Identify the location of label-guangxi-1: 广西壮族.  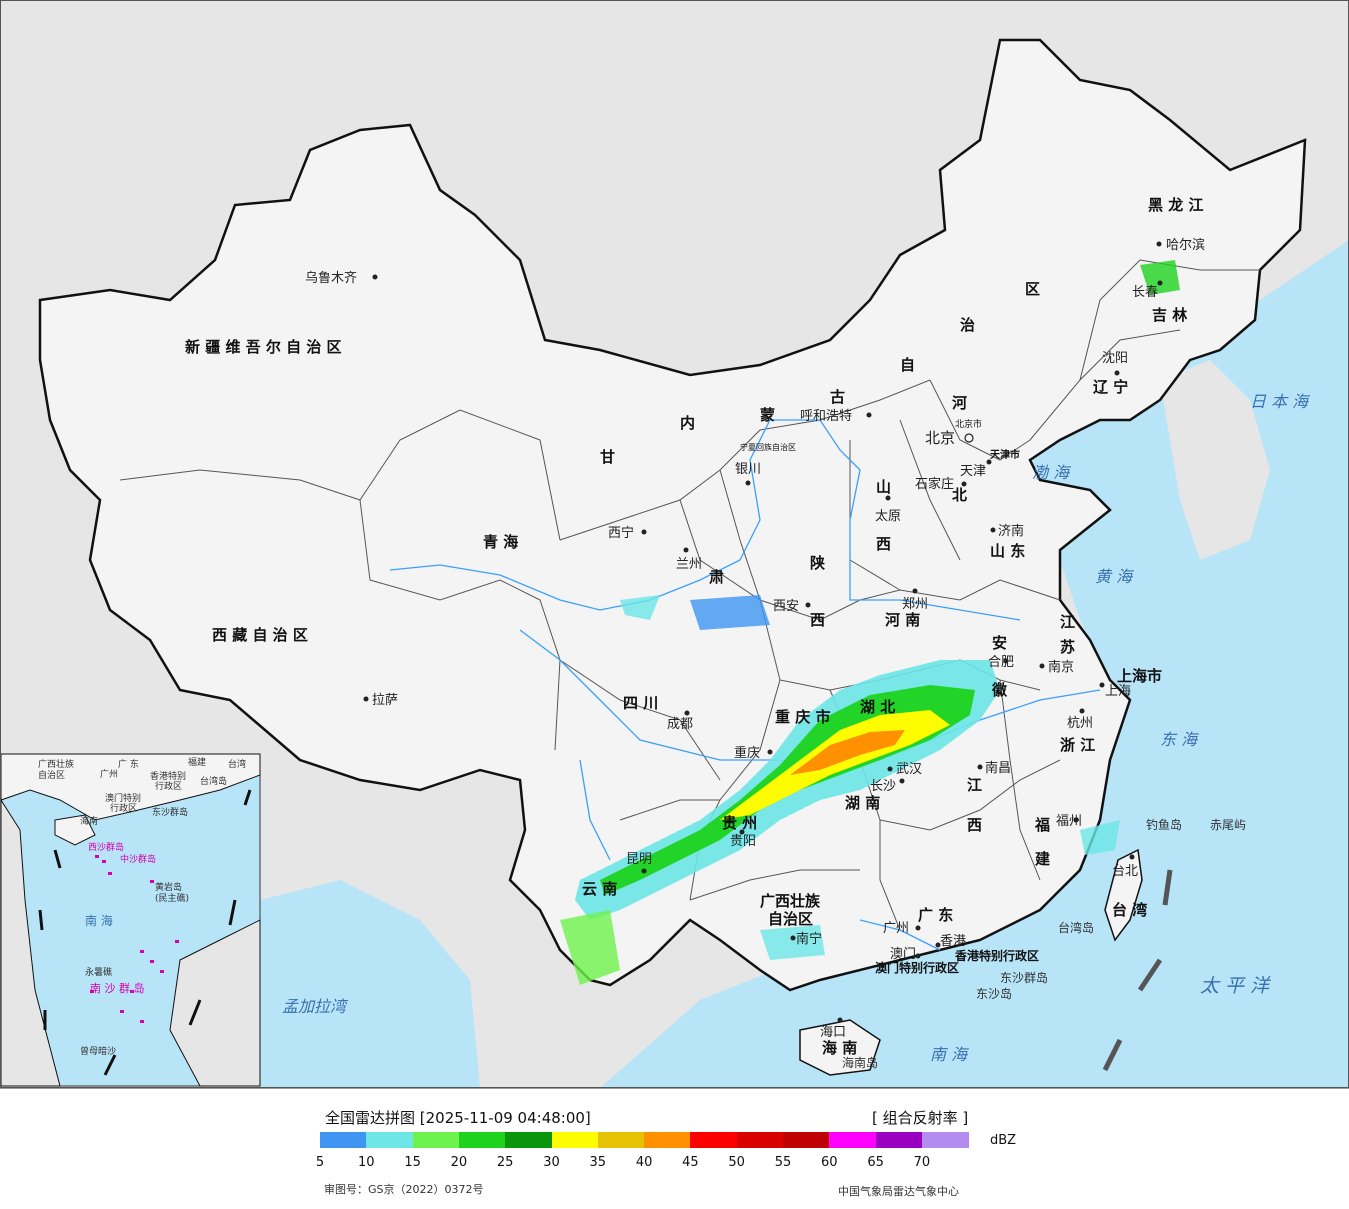
(790, 901).